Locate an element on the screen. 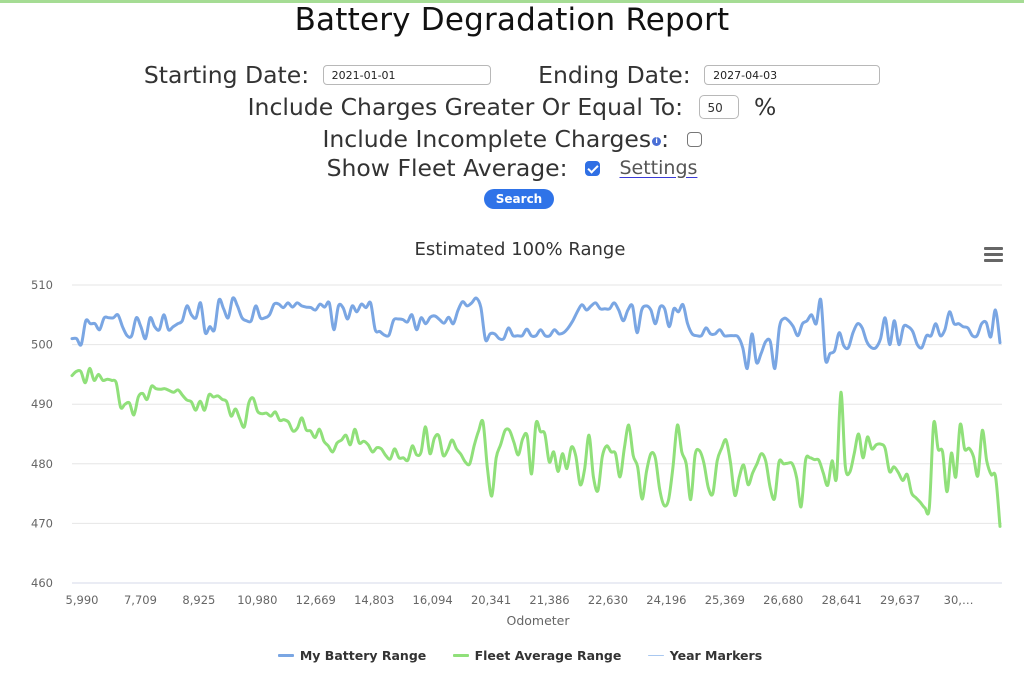 This screenshot has height=673, width=1024. y-tick-label: 480 is located at coordinates (42, 464).